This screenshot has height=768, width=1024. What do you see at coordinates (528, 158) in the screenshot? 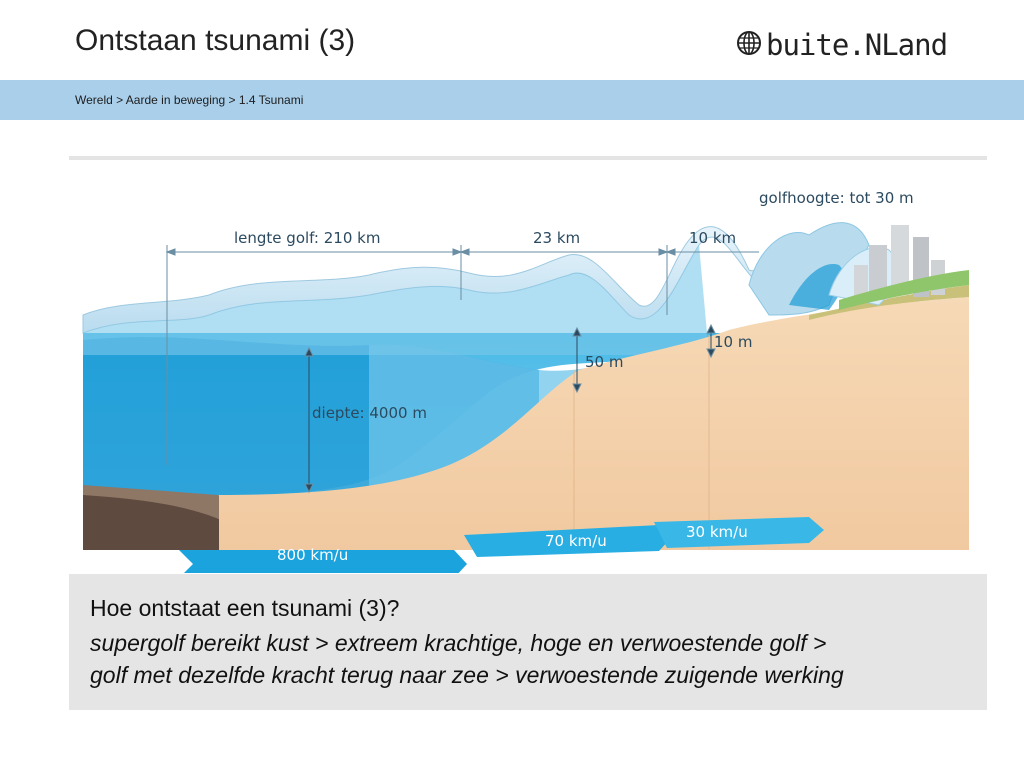
I see `divider` at bounding box center [528, 158].